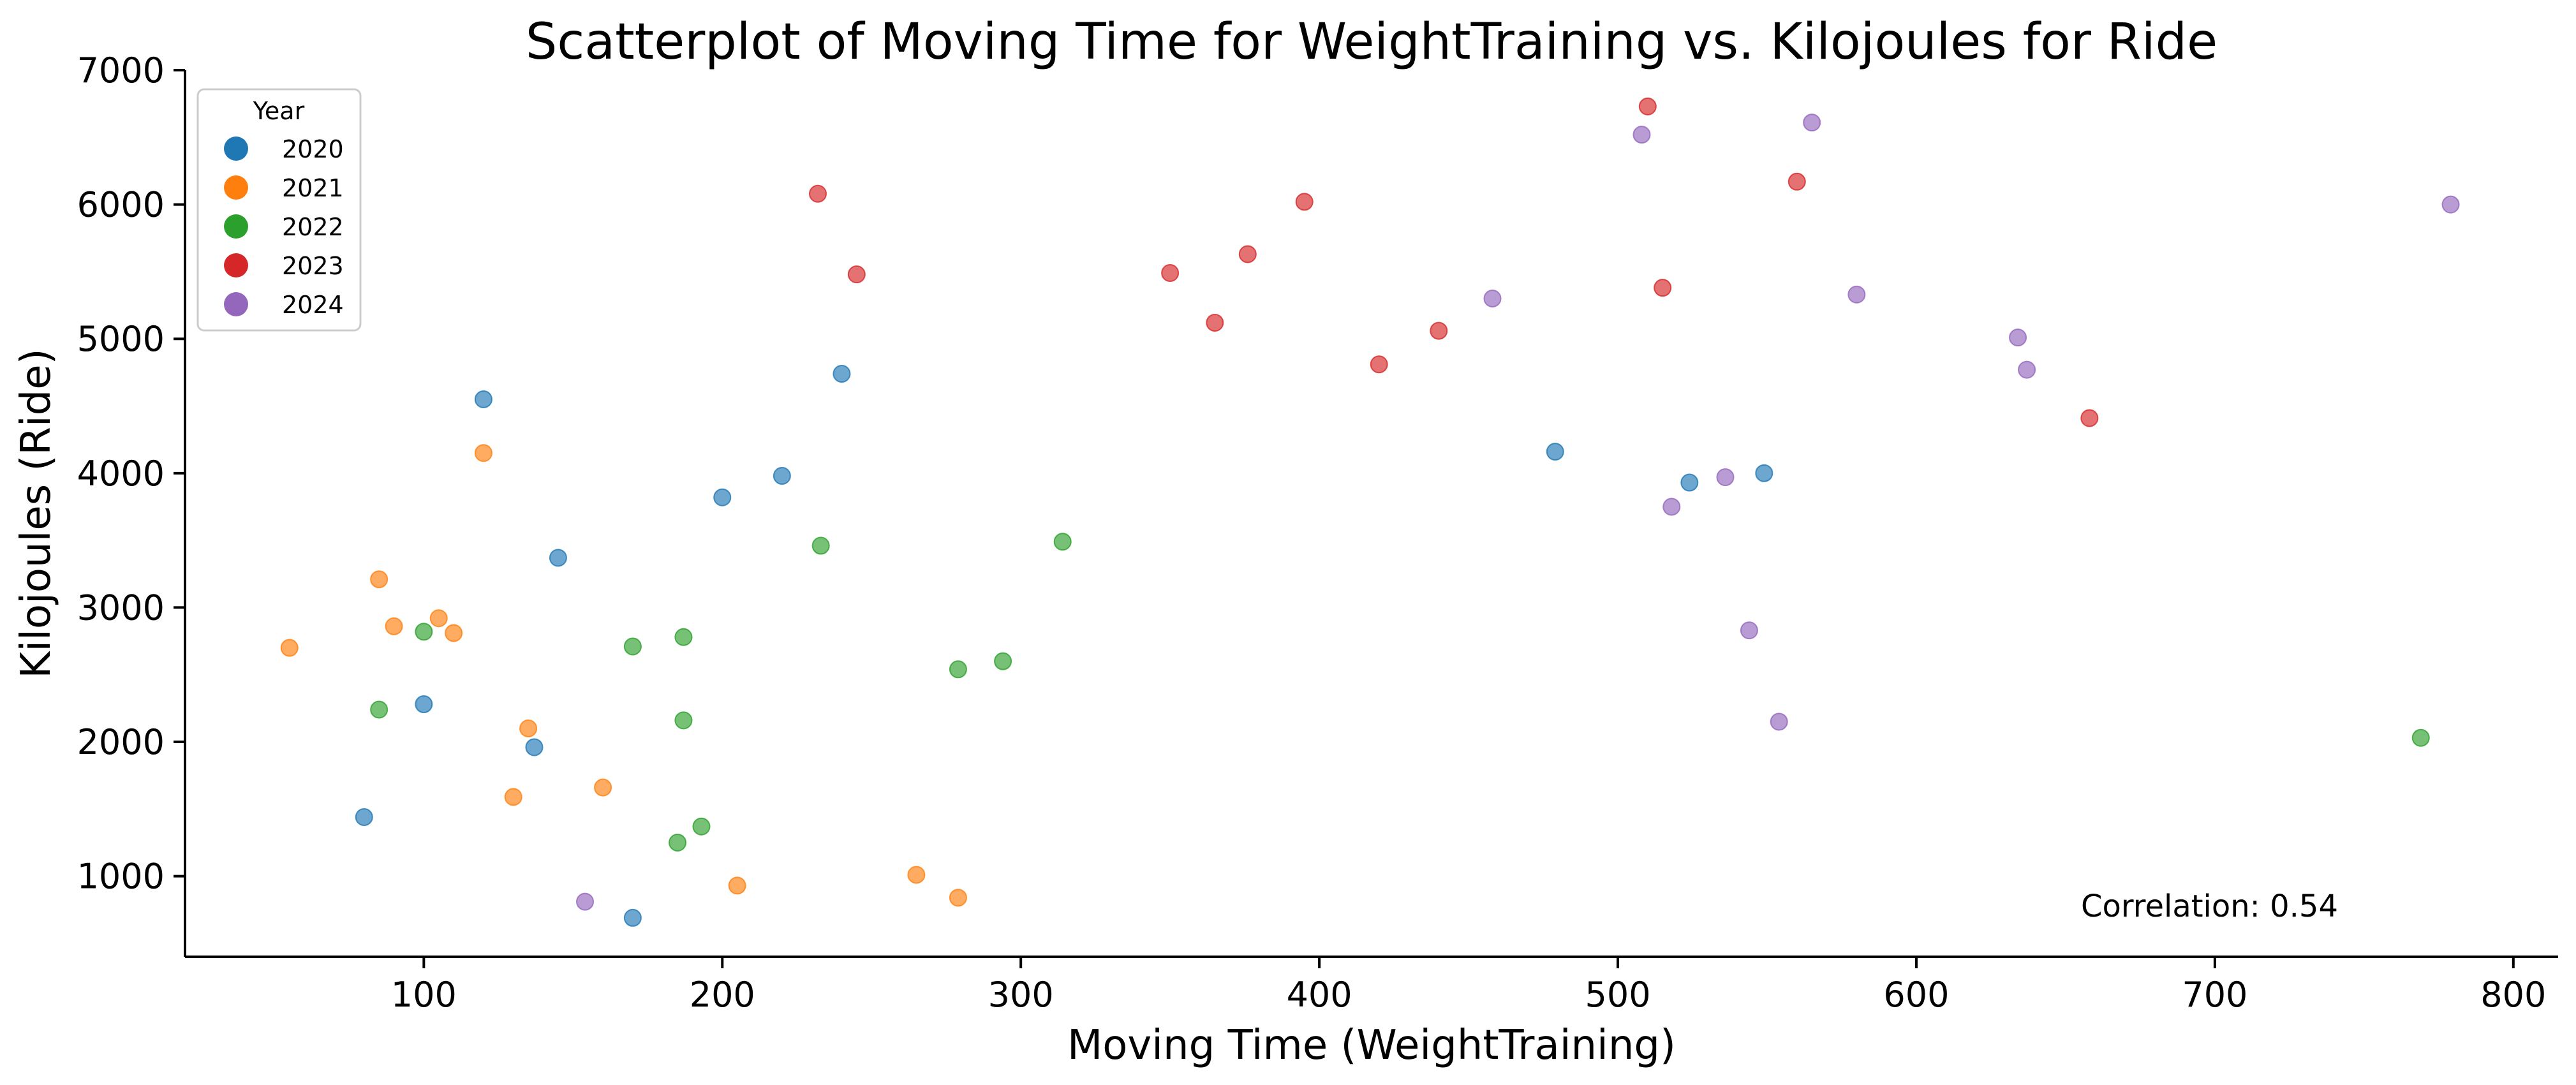  I want to click on y-tick-label: 2000, so click(121, 742).